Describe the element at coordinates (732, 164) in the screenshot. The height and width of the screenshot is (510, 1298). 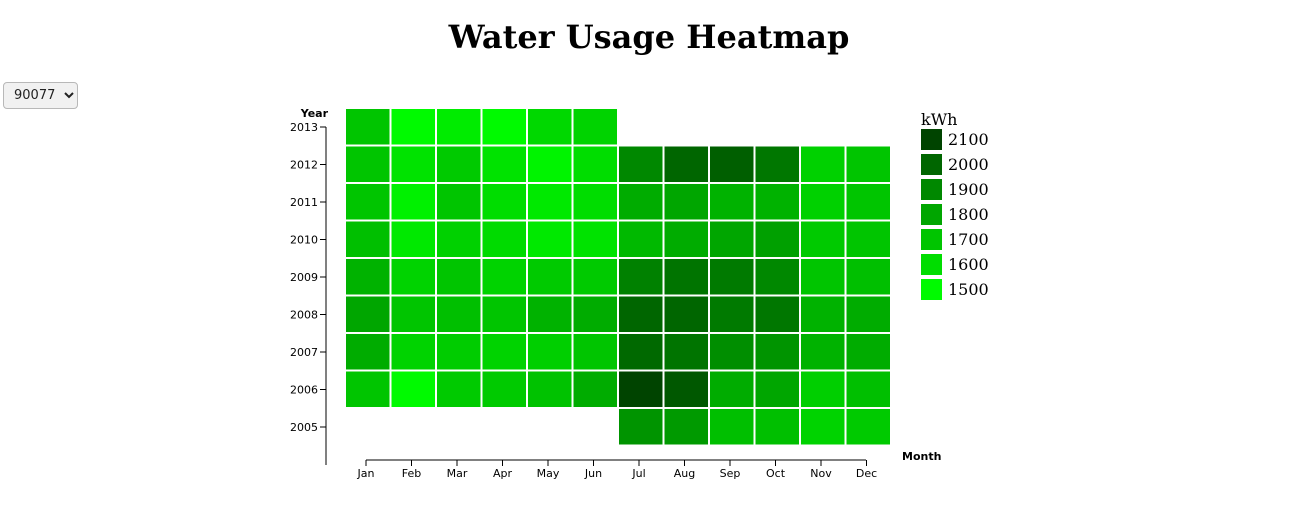
I see `heatmap-cell-2012-sep` at that location.